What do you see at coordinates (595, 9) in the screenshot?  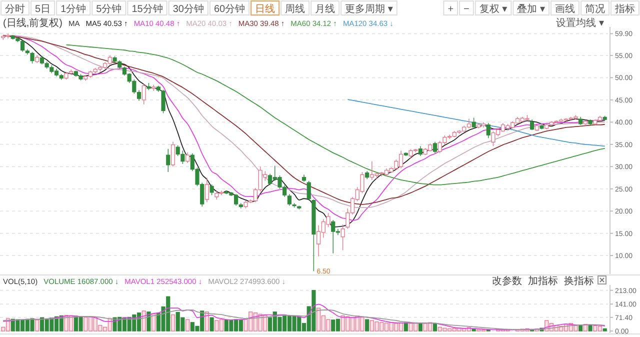 I see `text: 简况` at bounding box center [595, 9].